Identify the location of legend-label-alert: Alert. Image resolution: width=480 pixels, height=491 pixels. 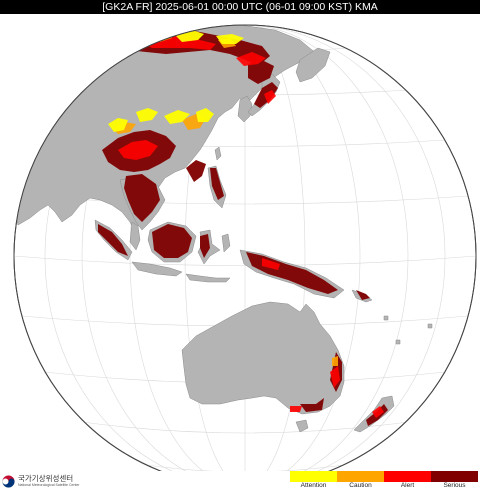
(407, 485).